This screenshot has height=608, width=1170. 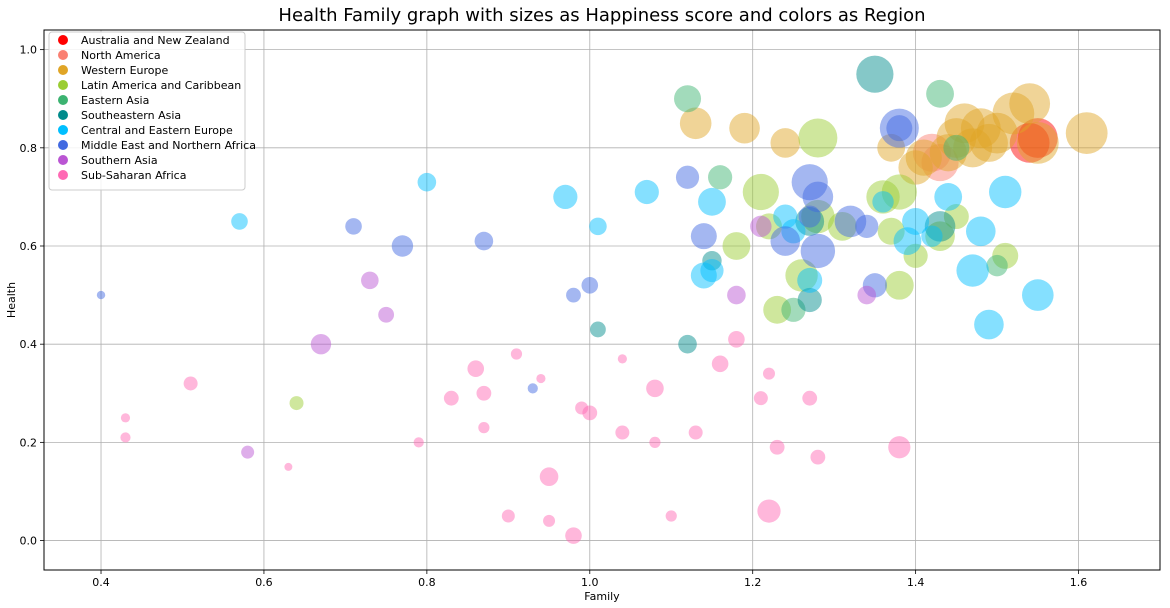 What do you see at coordinates (155, 40) in the screenshot?
I see `legend-label: Australia and New Zealand` at bounding box center [155, 40].